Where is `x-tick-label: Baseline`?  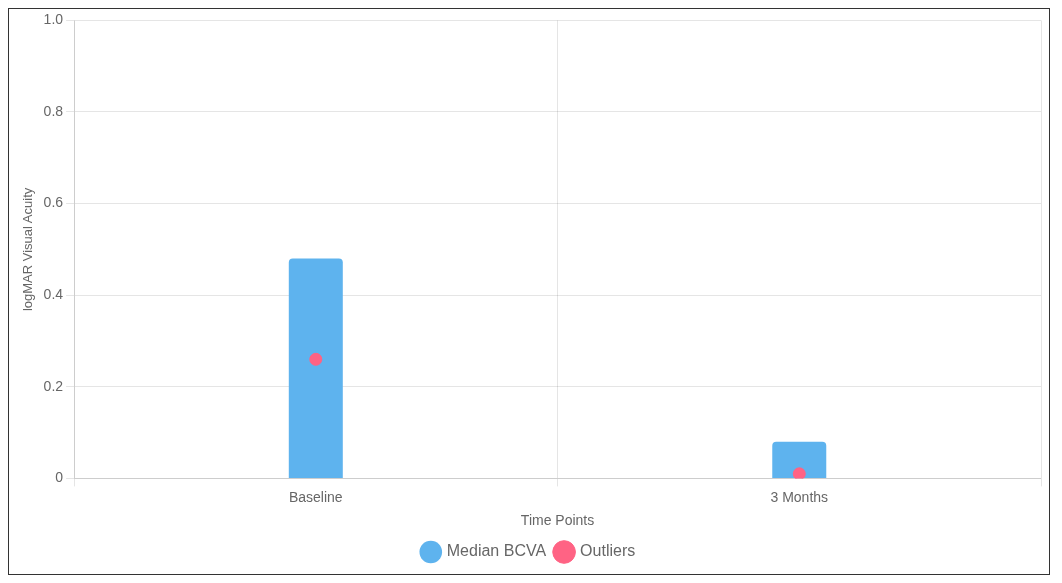
x-tick-label: Baseline is located at coordinates (315, 496).